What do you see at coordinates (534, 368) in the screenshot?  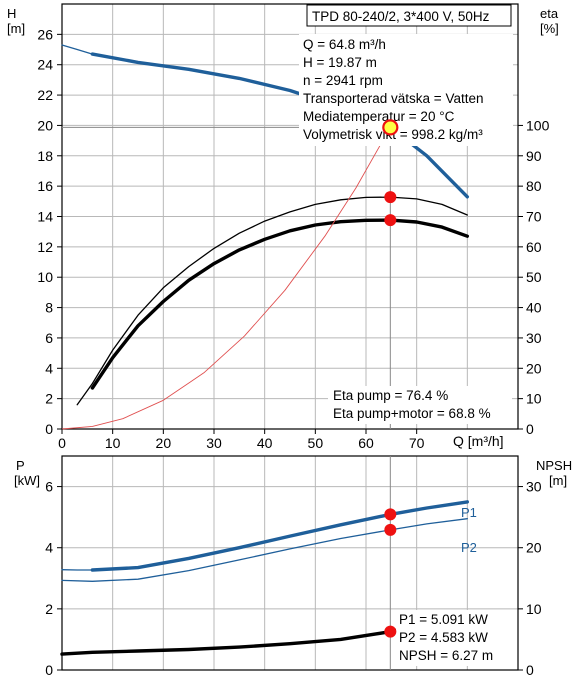 I see `top-right-tick-label: 20` at bounding box center [534, 368].